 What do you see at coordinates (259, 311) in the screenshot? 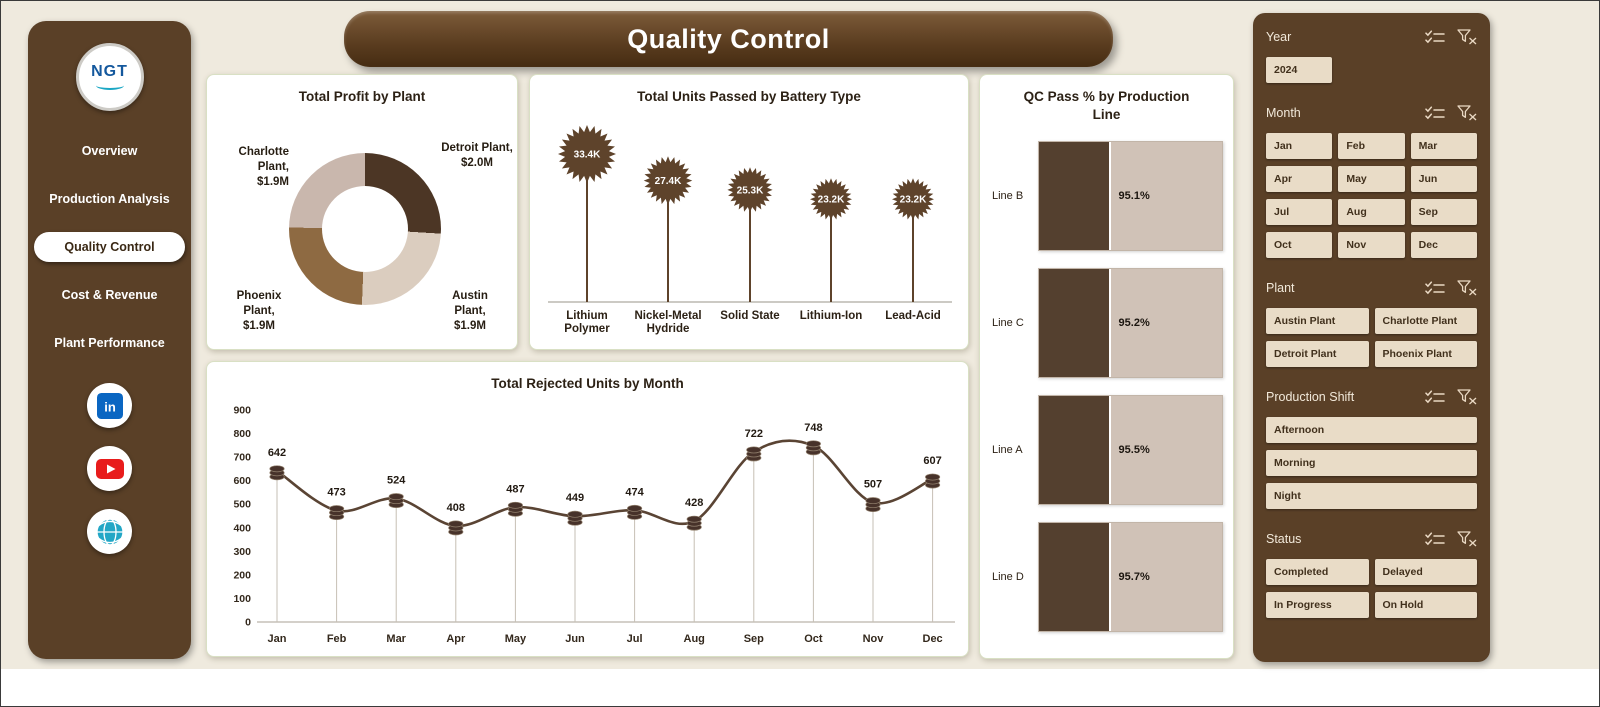
I see `pie-label-phoenix: Phoenix Plant, $1.9M` at bounding box center [259, 311].